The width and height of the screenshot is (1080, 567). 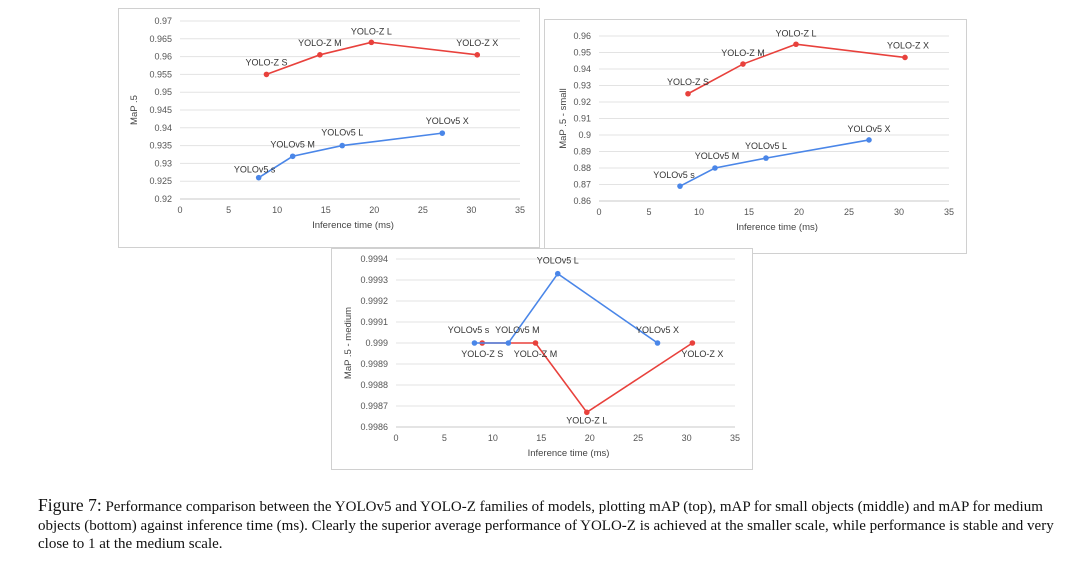 What do you see at coordinates (160, 39) in the screenshot?
I see `y-tick-label: 0.965` at bounding box center [160, 39].